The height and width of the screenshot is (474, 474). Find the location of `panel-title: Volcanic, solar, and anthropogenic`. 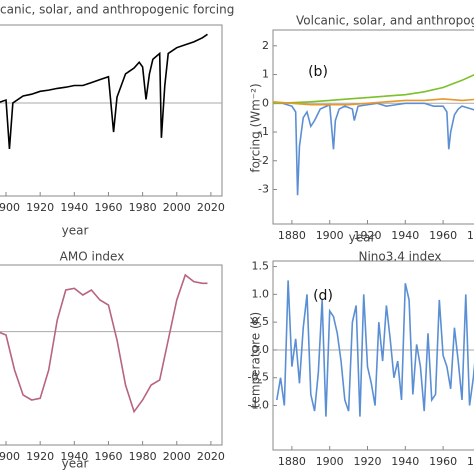

panel-title: Volcanic, solar, and anthropogenic is located at coordinates (385, 21).